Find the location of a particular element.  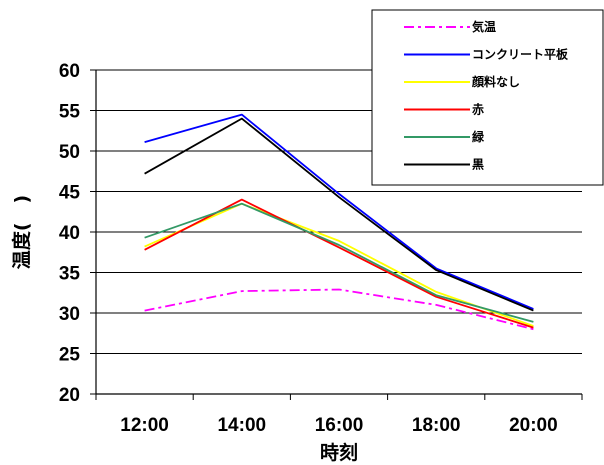

y-tick-labels: 20 25 30 35 40 45 50 55 60 is located at coordinates (70, 233).